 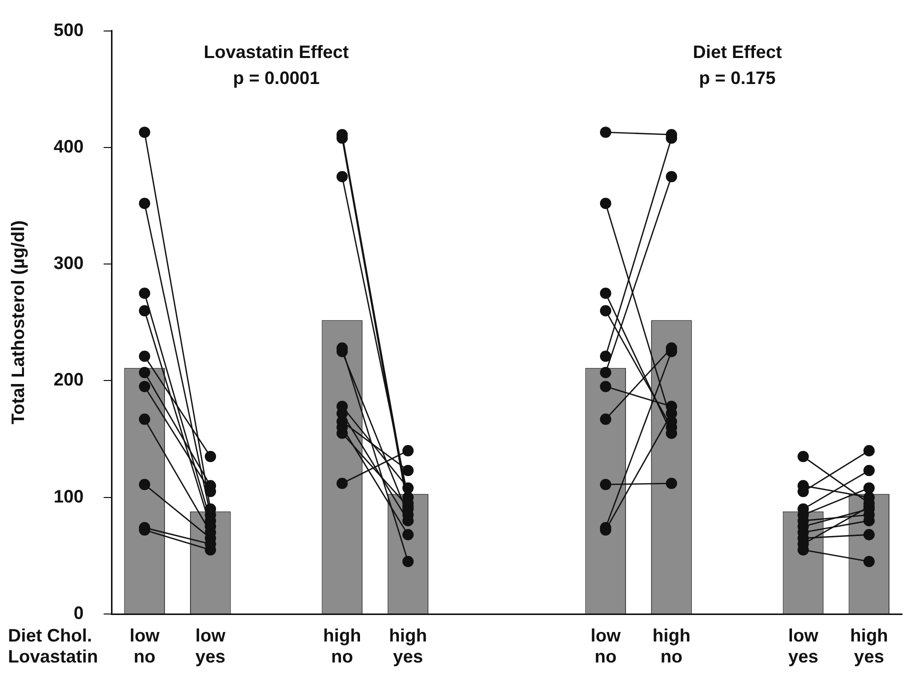 What do you see at coordinates (737, 65) in the screenshot?
I see `annotation: Diet Effect p = 0.175` at bounding box center [737, 65].